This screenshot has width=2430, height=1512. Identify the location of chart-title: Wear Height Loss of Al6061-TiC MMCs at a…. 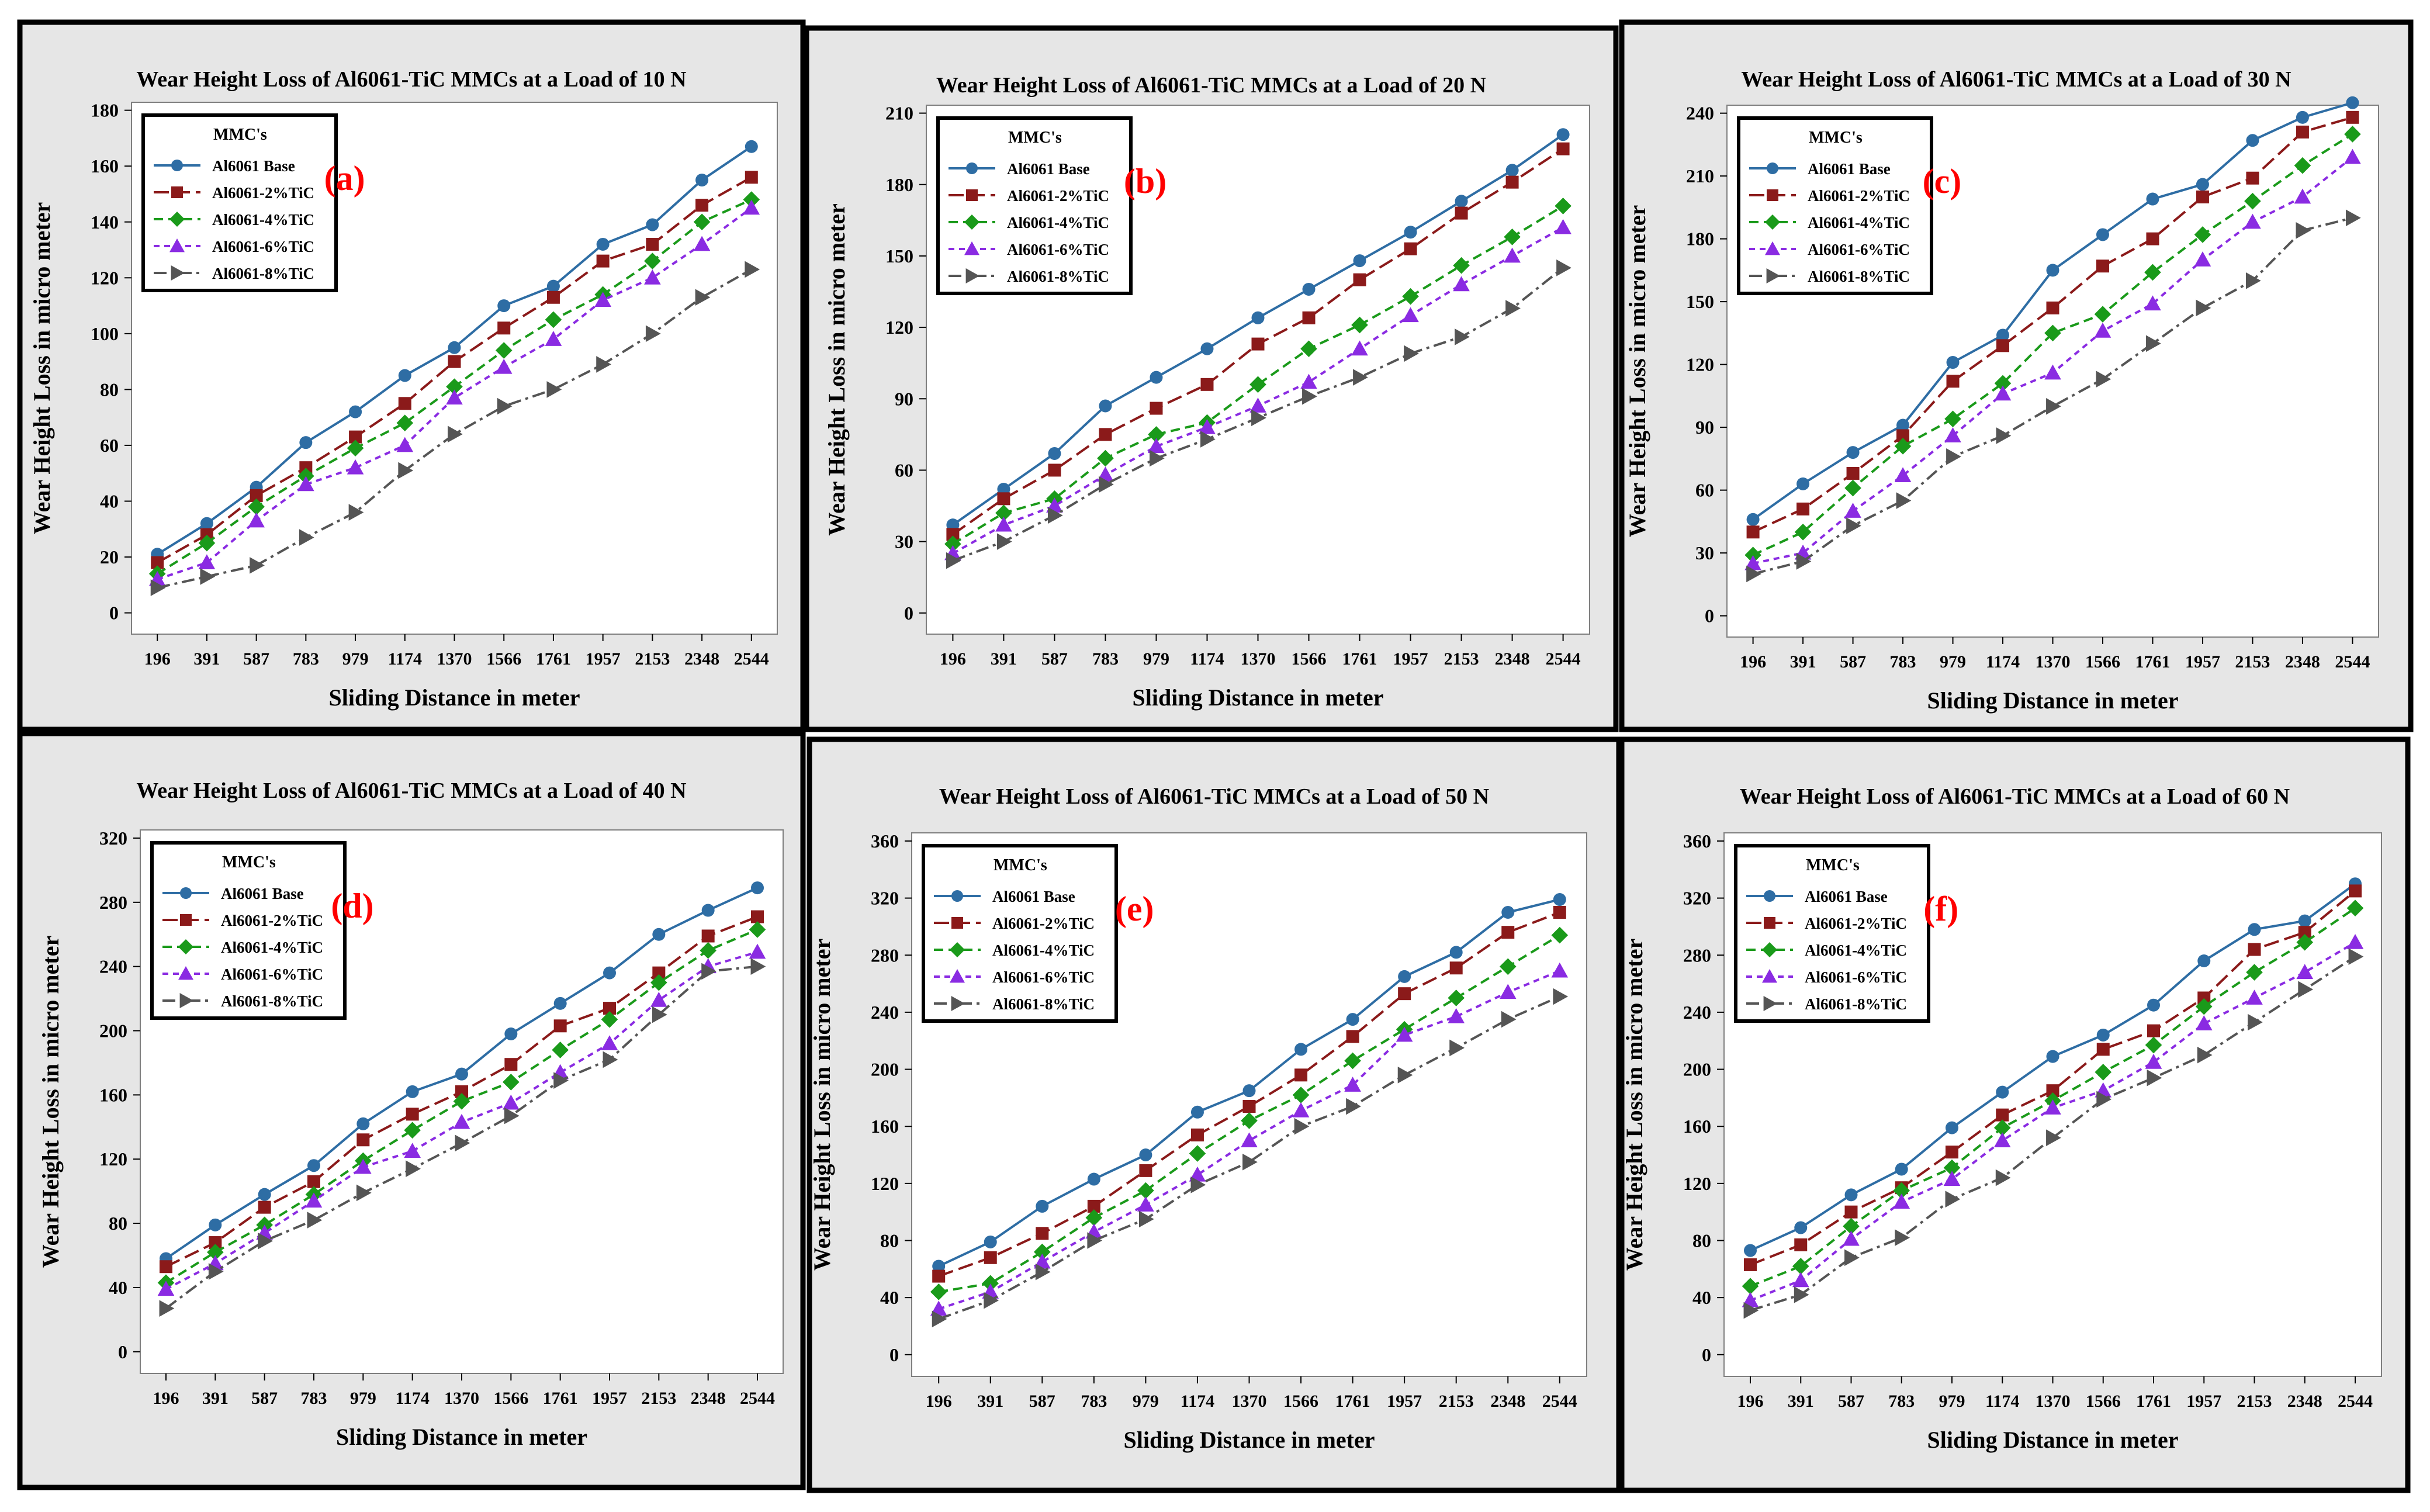
(411, 80).